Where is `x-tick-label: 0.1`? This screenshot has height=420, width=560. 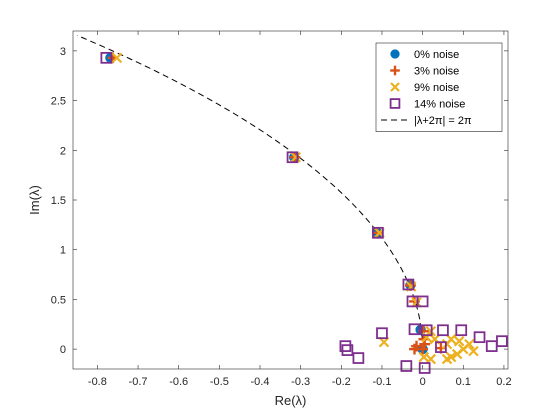
x-tick-label: 0.1 is located at coordinates (463, 382).